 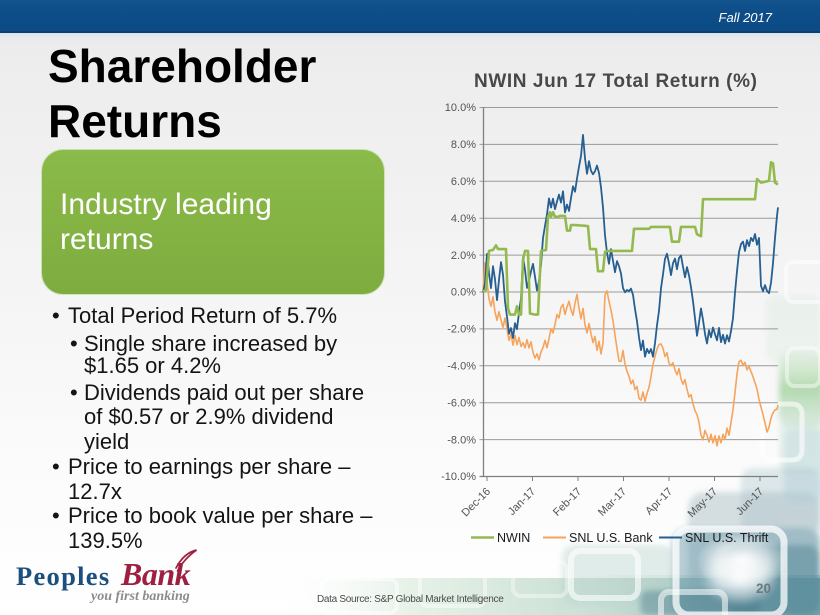 What do you see at coordinates (463, 219) in the screenshot?
I see `svg-text: 4.0%` at bounding box center [463, 219].